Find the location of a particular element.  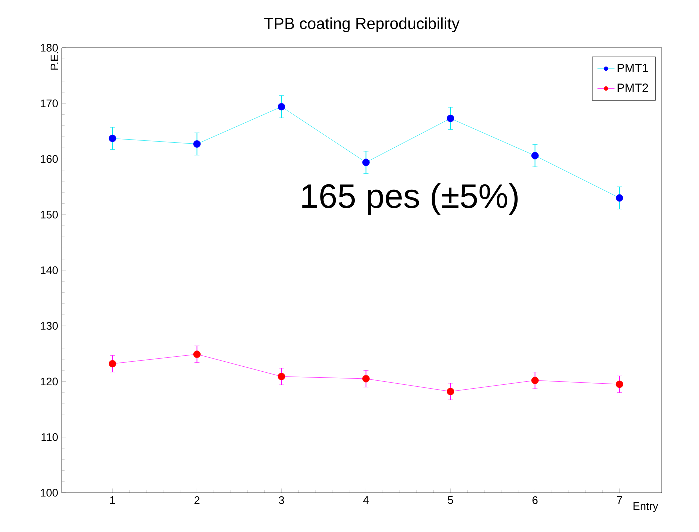

y-tick-label: 160 is located at coordinates (49, 159).